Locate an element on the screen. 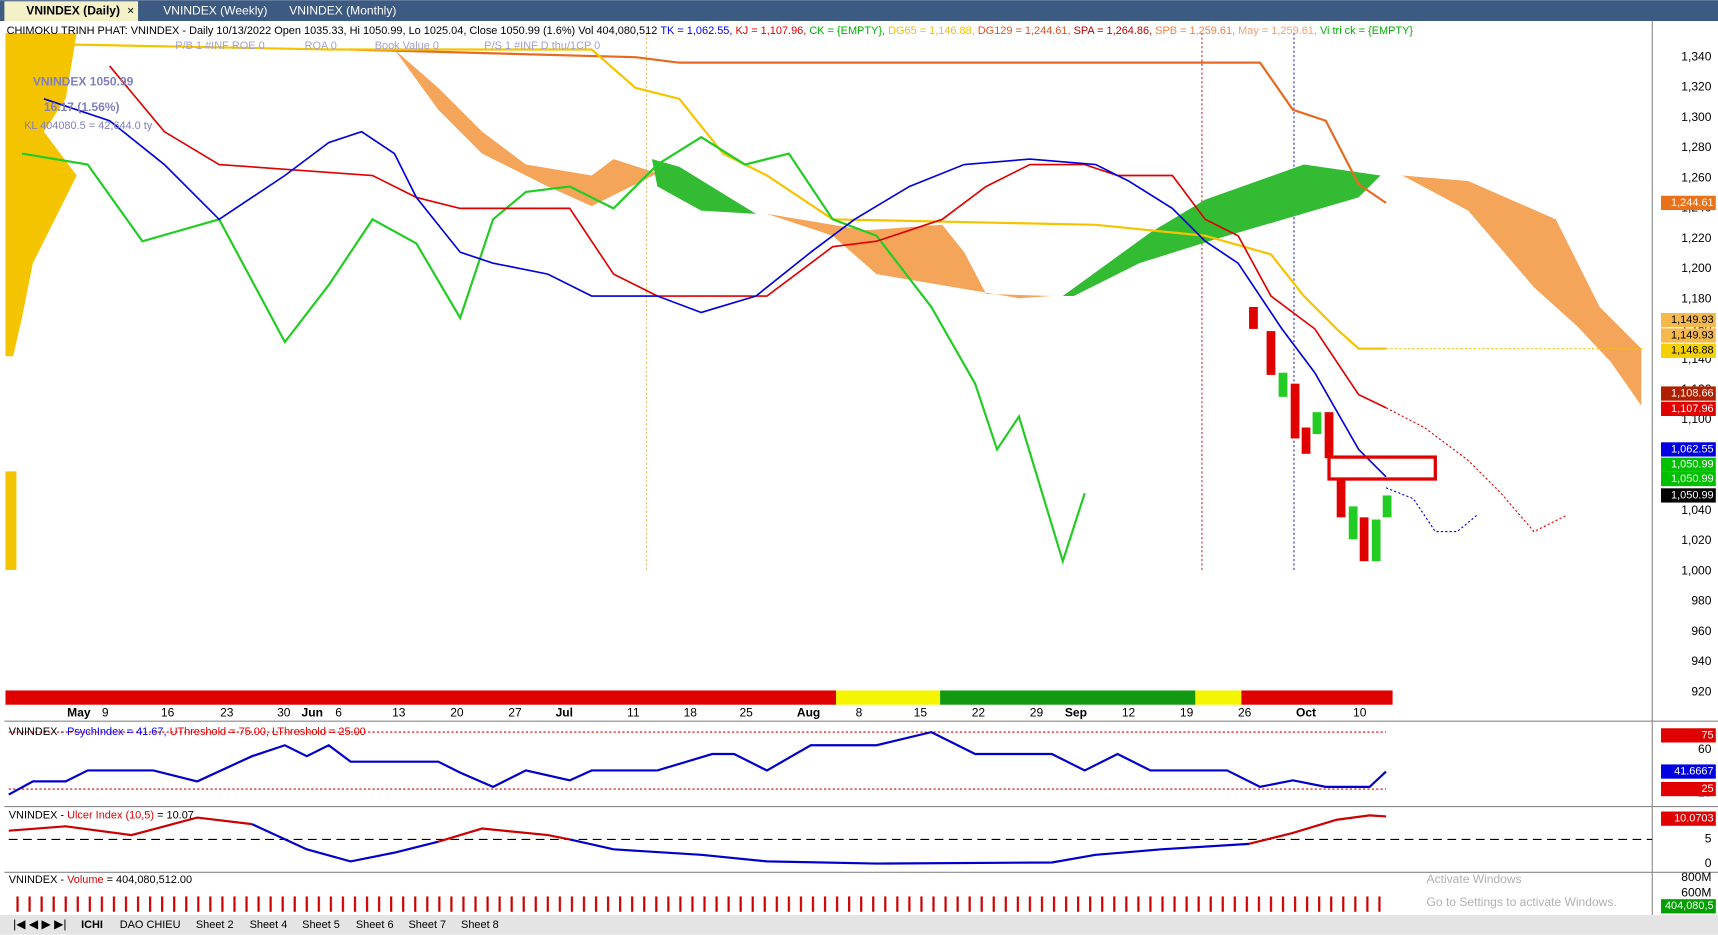 The height and width of the screenshot is (935, 1718). psych-line is located at coordinates (697, 763).